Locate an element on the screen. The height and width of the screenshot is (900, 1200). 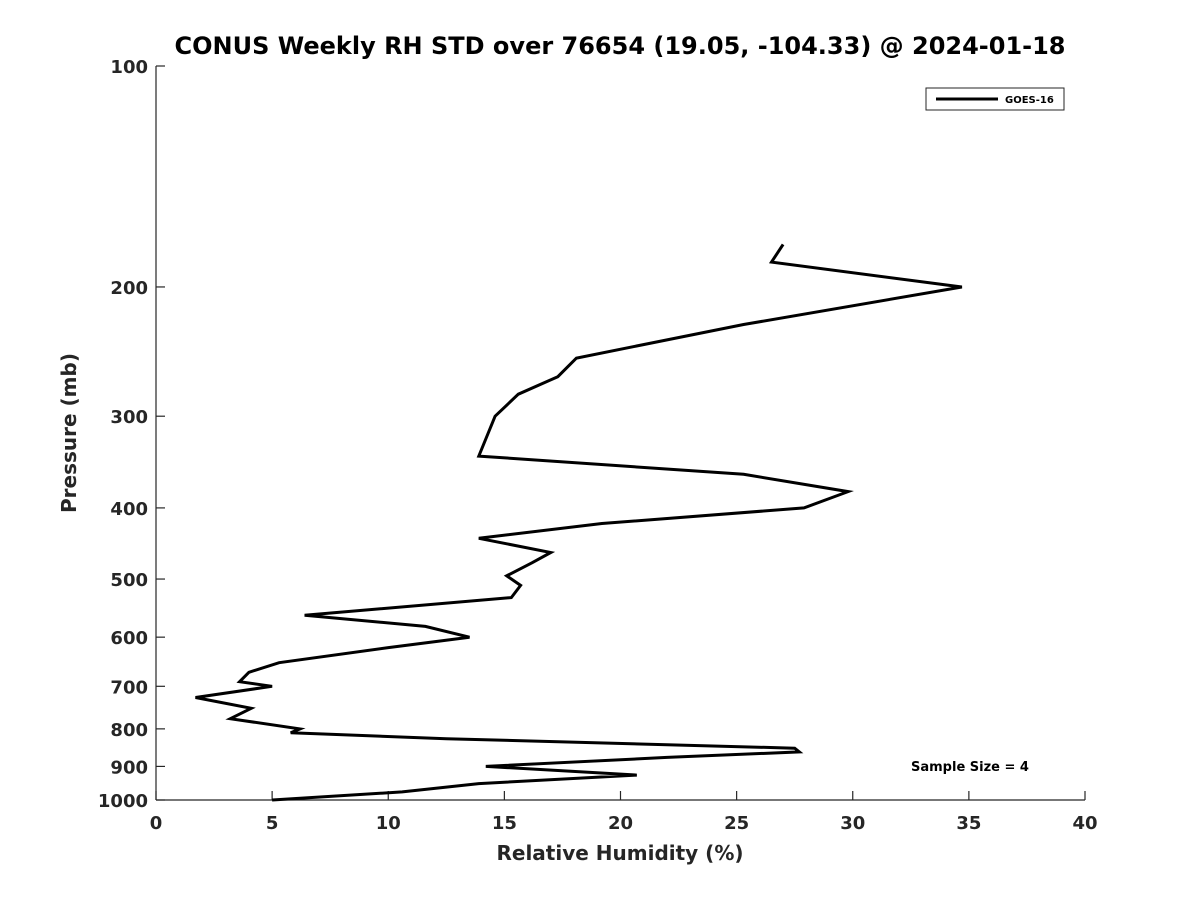
y-tick-label: 400 is located at coordinates (129, 509).